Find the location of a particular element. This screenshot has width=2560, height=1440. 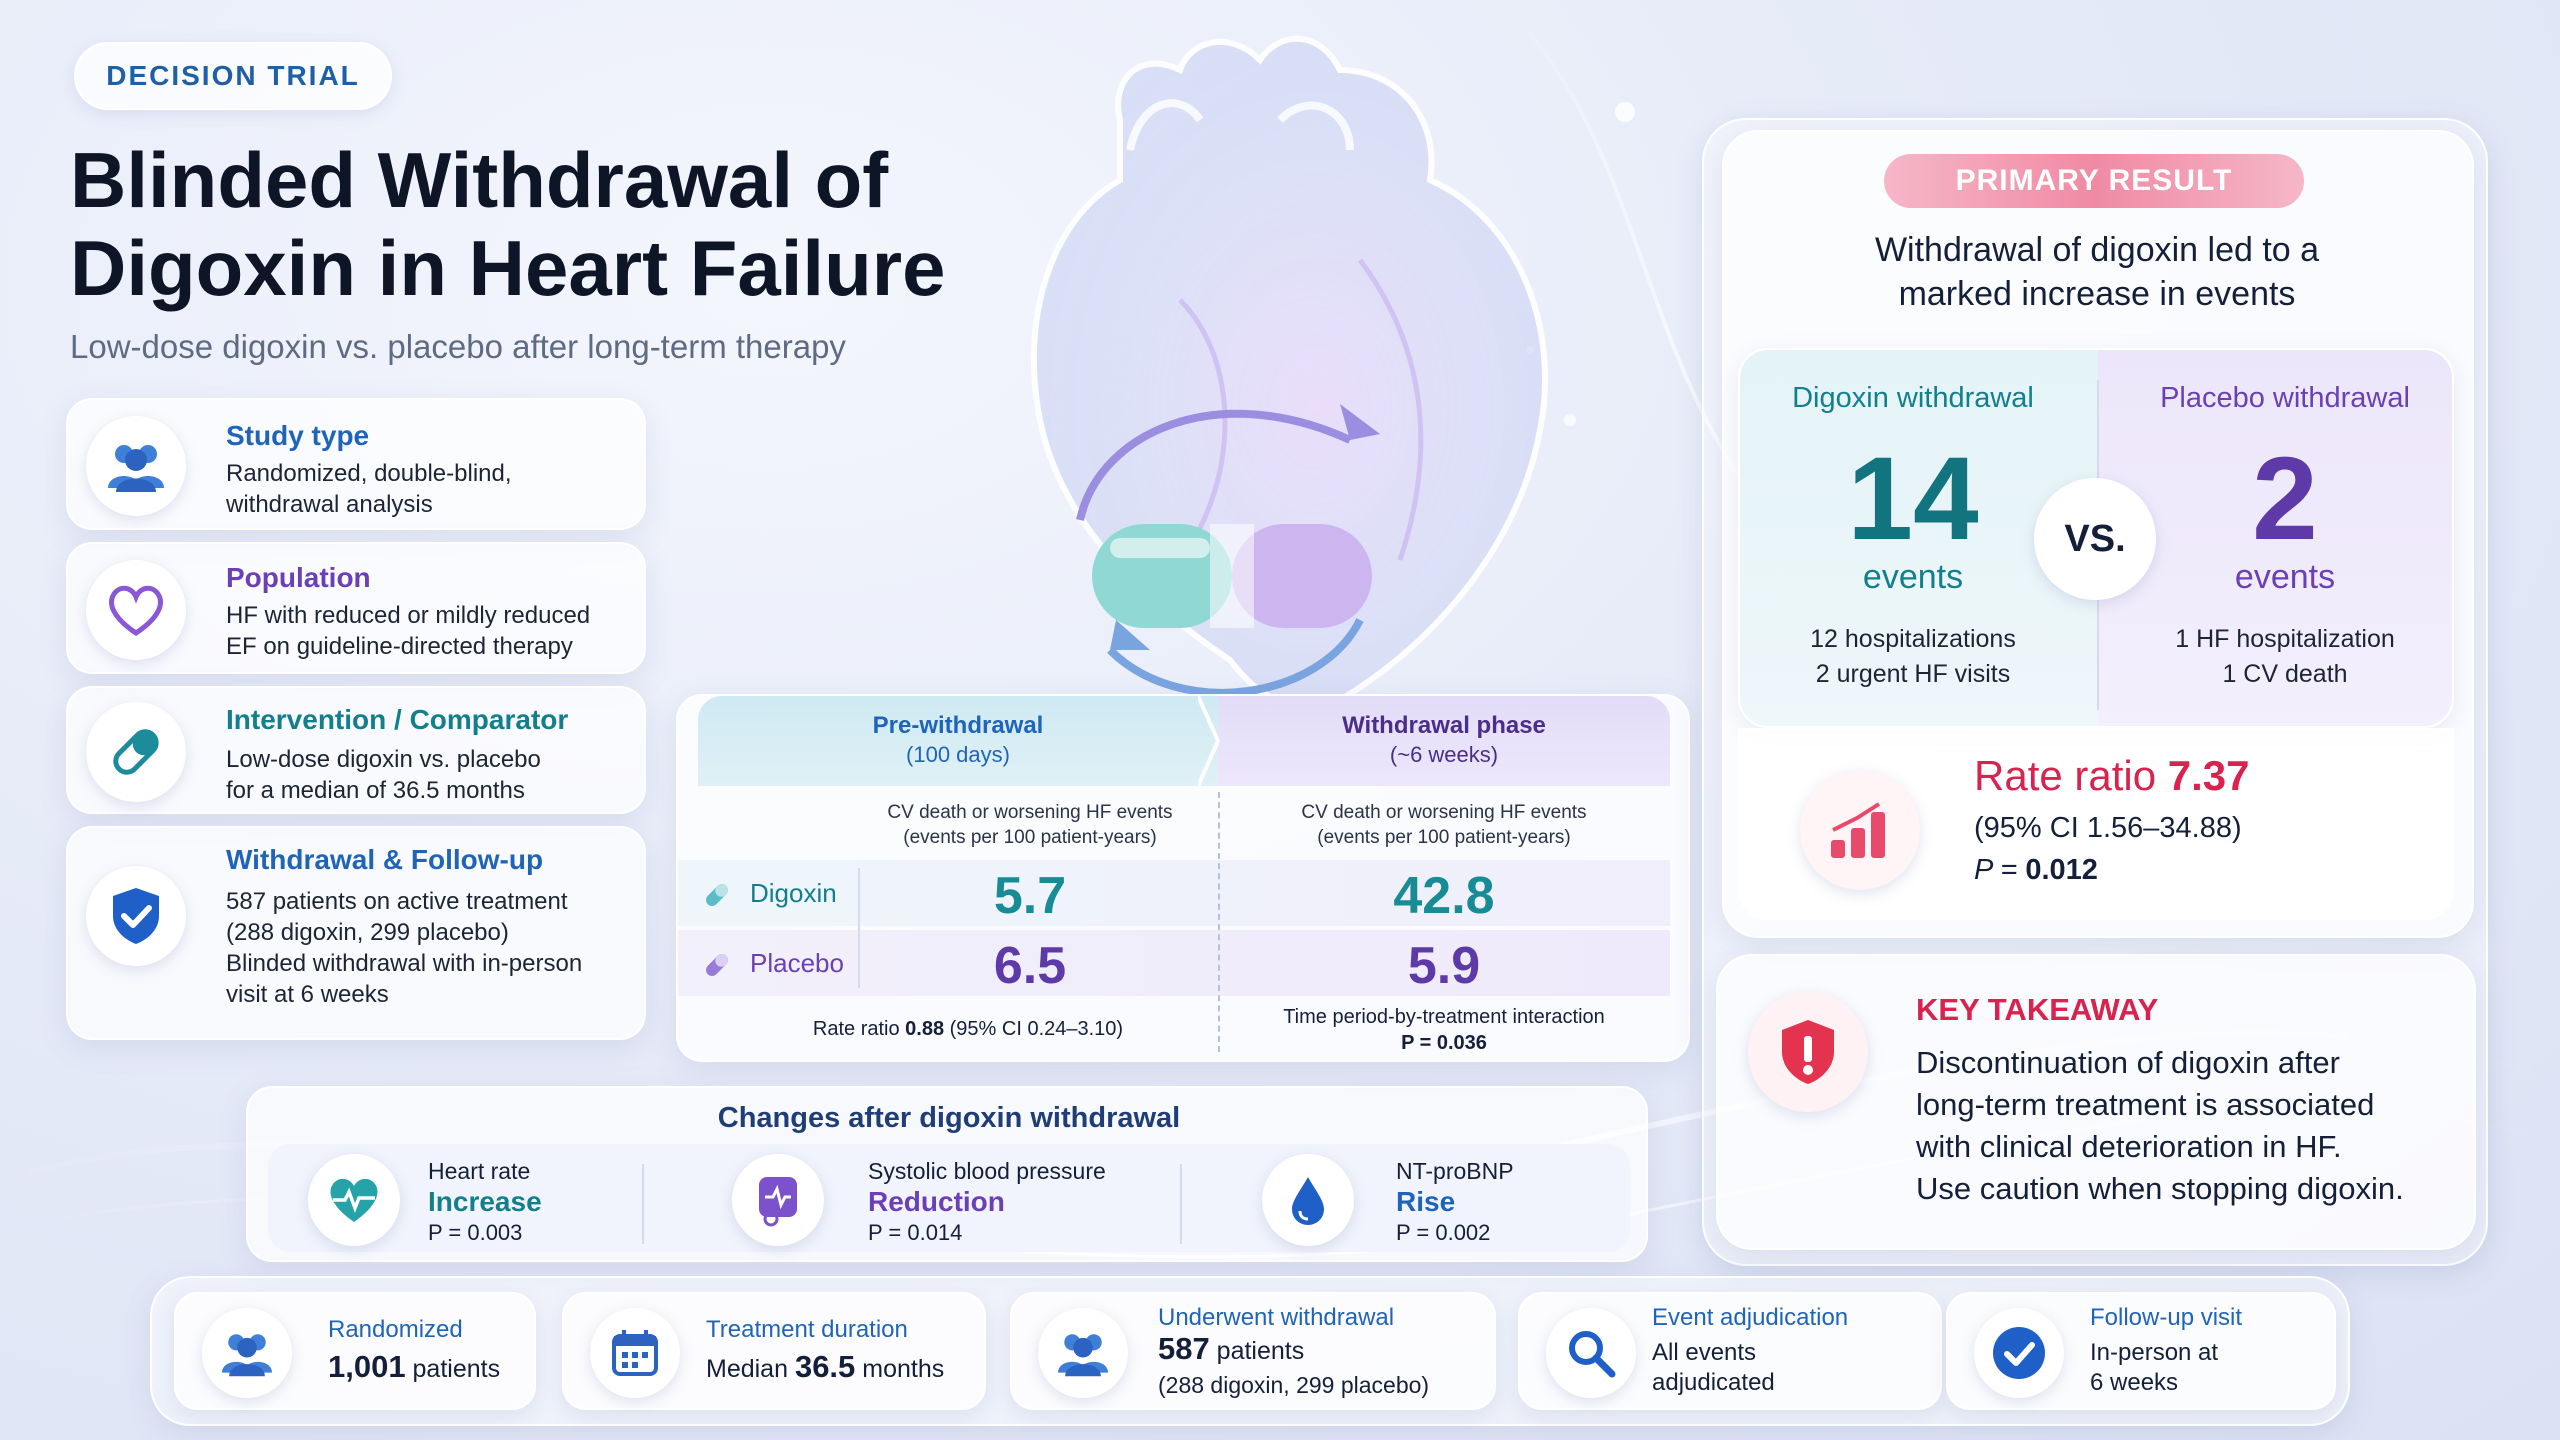

post-desc-line-1: CV death or worsening HF events is located at coordinates (1444, 812).